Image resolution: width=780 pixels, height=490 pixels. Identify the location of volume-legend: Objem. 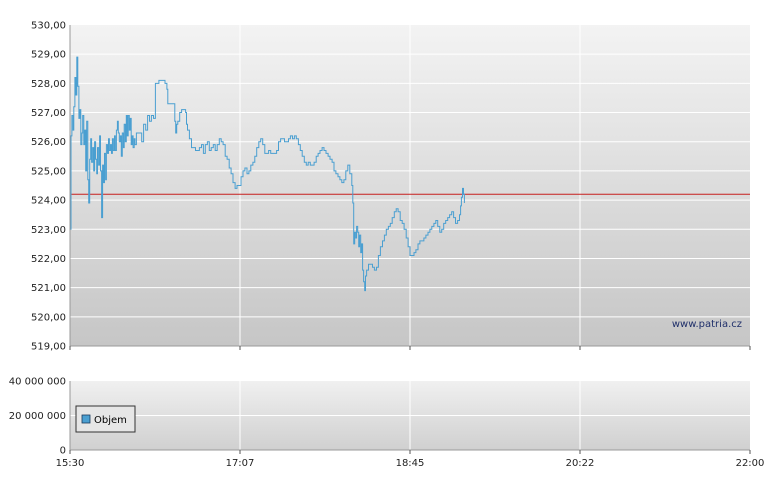
(105, 419).